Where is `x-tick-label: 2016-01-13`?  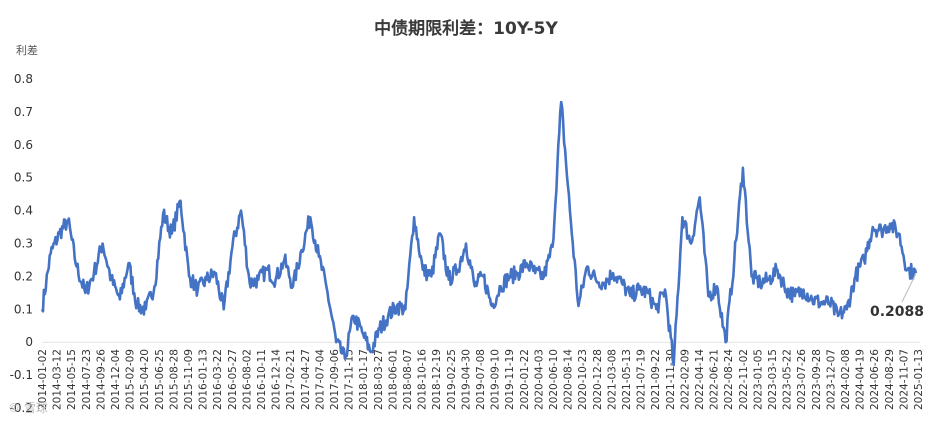 x-tick-label: 2016-01-13 is located at coordinates (204, 379).